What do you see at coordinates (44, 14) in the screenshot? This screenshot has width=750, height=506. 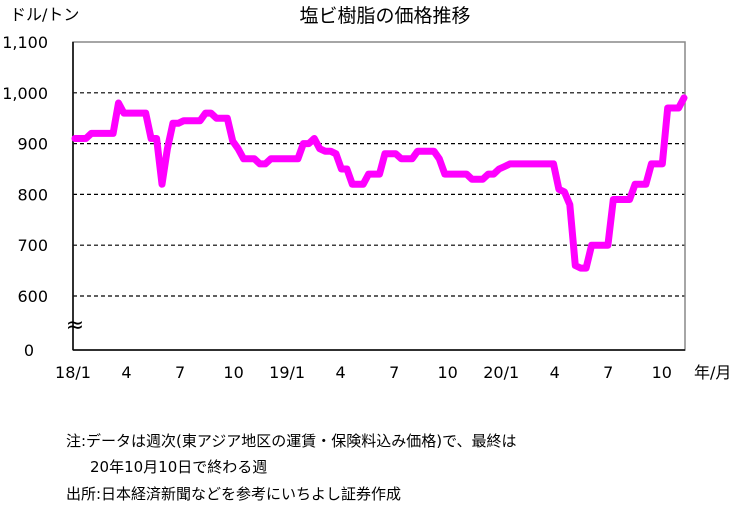 I see `y-unit-label: ドル/トン` at bounding box center [44, 14].